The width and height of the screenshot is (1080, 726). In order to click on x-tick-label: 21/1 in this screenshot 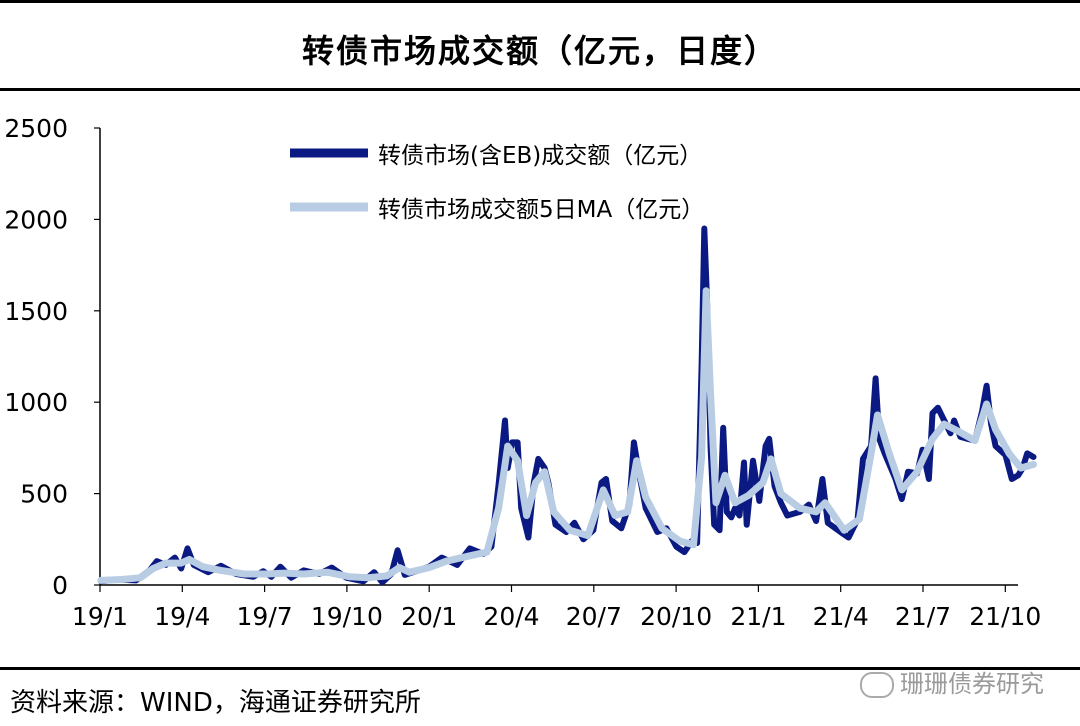, I will do `click(758, 616)`.